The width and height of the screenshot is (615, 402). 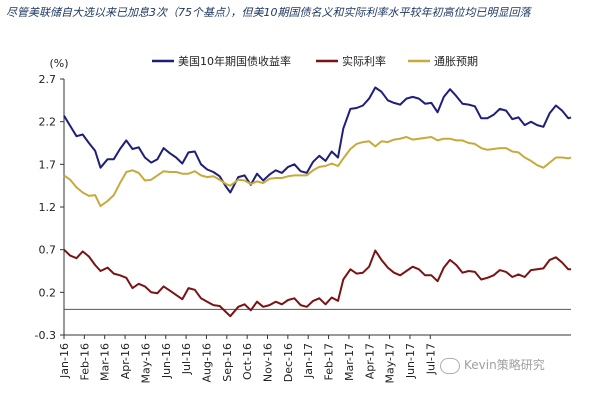 I want to click on x-tick-label: Oct-16, so click(x=247, y=361).